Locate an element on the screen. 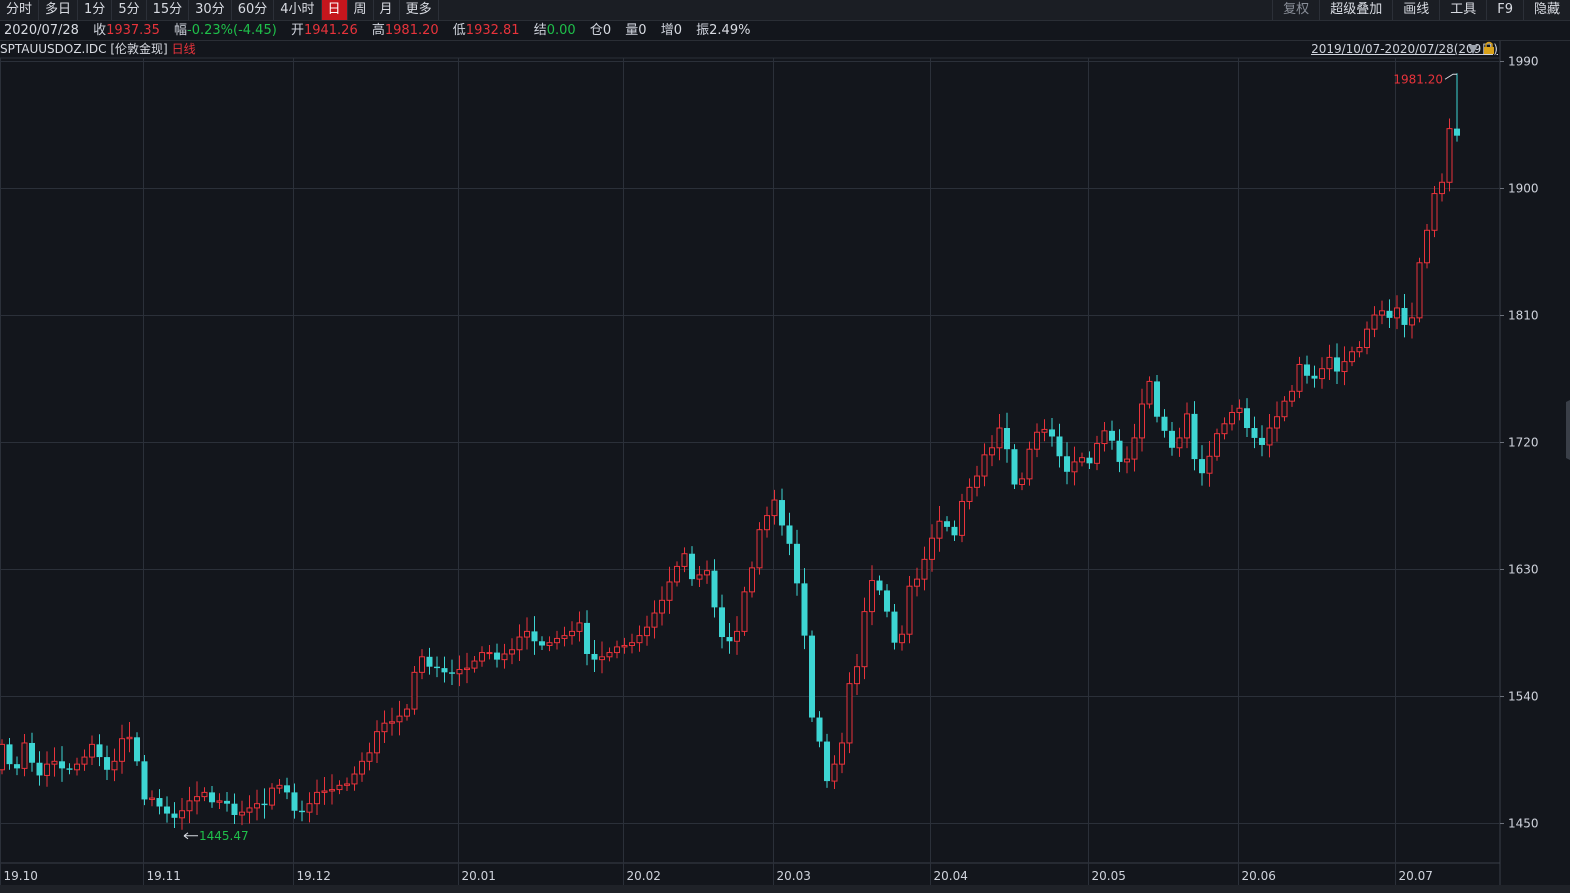 The height and width of the screenshot is (893, 1570). tool-button: F9 is located at coordinates (1504, 10).